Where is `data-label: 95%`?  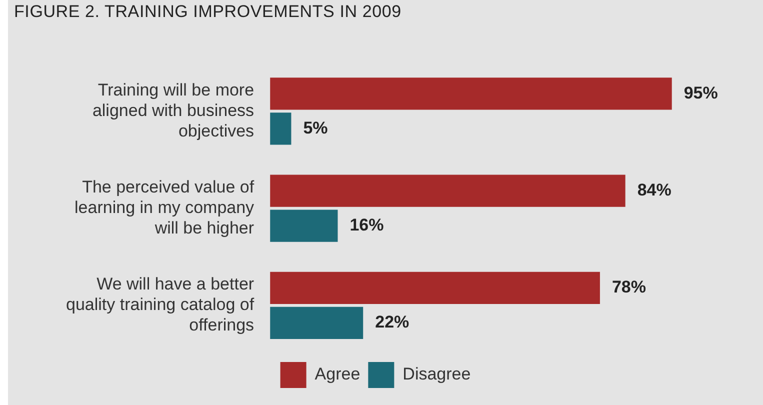
data-label: 95% is located at coordinates (701, 92).